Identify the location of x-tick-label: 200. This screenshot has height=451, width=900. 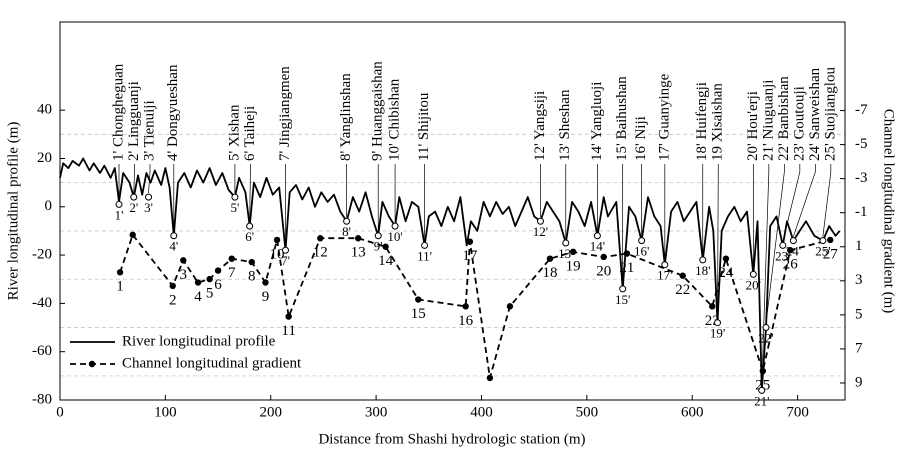
(270, 412).